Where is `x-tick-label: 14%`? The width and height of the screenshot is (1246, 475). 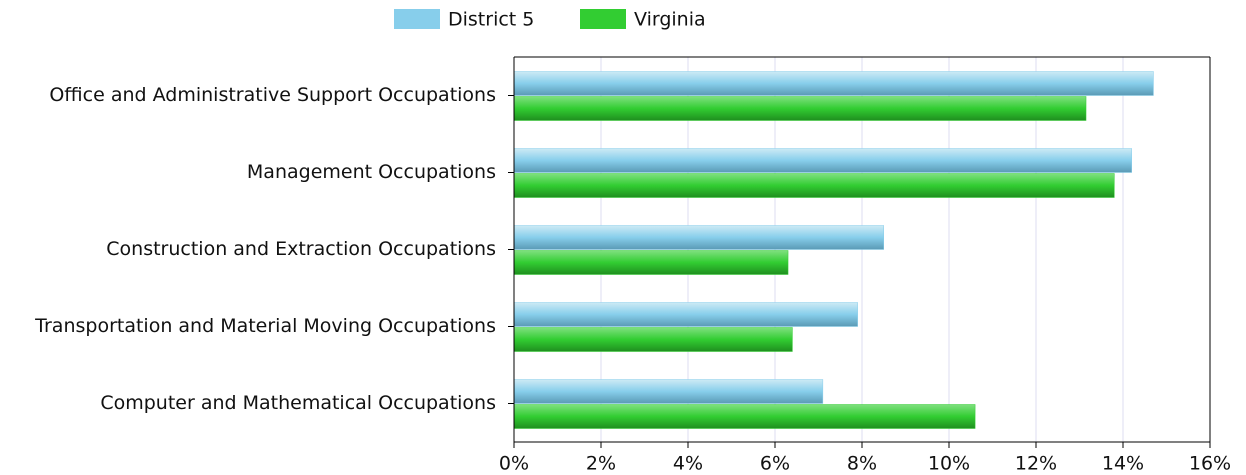
x-tick-label: 14% is located at coordinates (1123, 464).